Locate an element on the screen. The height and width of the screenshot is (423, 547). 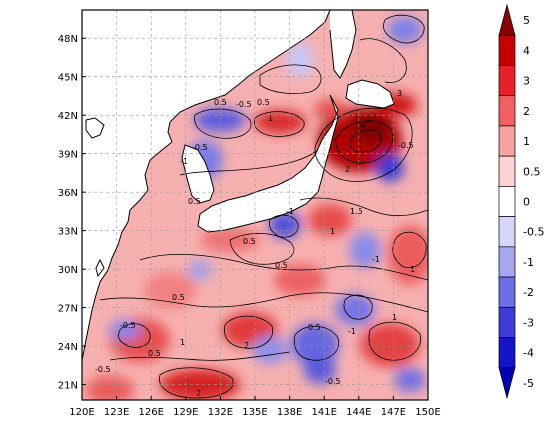
lon-tick-label: 138E is located at coordinates (289, 412).